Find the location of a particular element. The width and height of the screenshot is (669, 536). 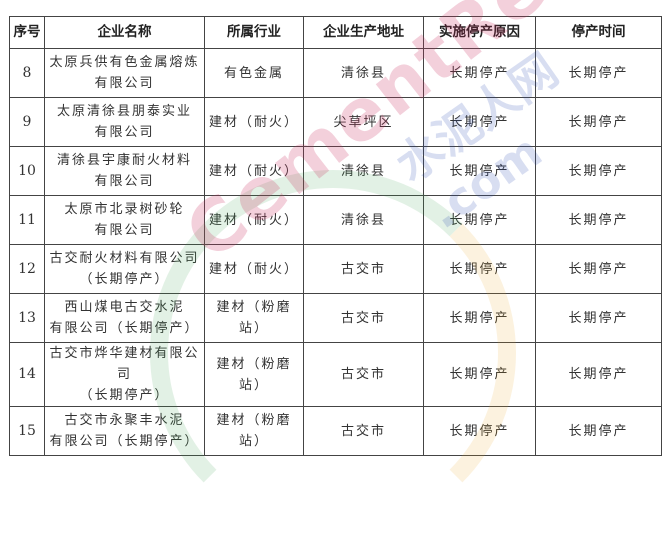

name-line1: 古交市永聚丰水泥 is located at coordinates (124, 420).